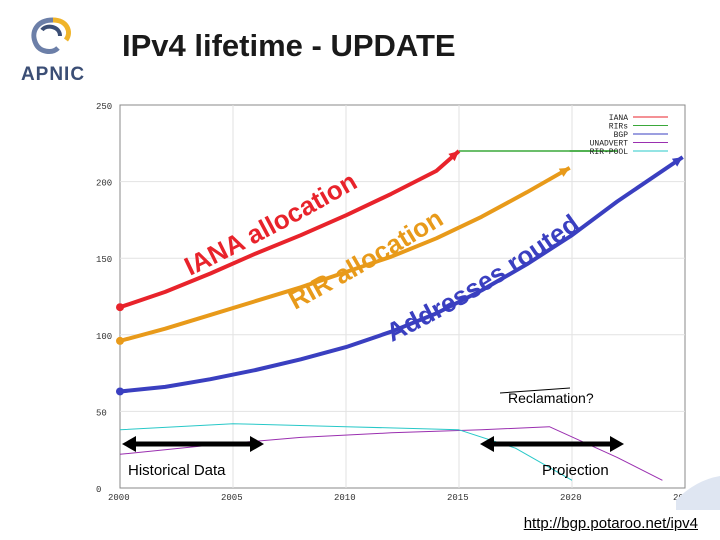  What do you see at coordinates (609, 152) in the screenshot?
I see `legend-label: RIR-POOL` at bounding box center [609, 152].